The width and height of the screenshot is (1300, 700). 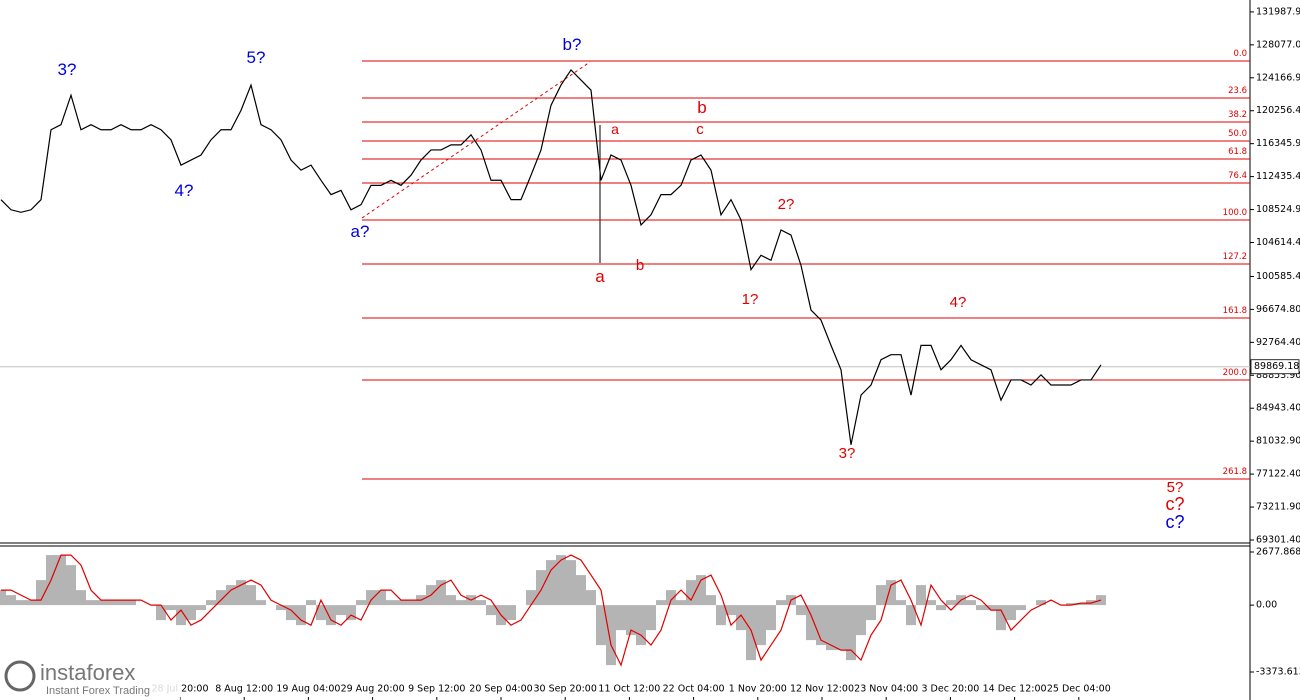 What do you see at coordinates (1278, 11) in the screenshot?
I see `y-tick-label: 131987.90` at bounding box center [1278, 11].